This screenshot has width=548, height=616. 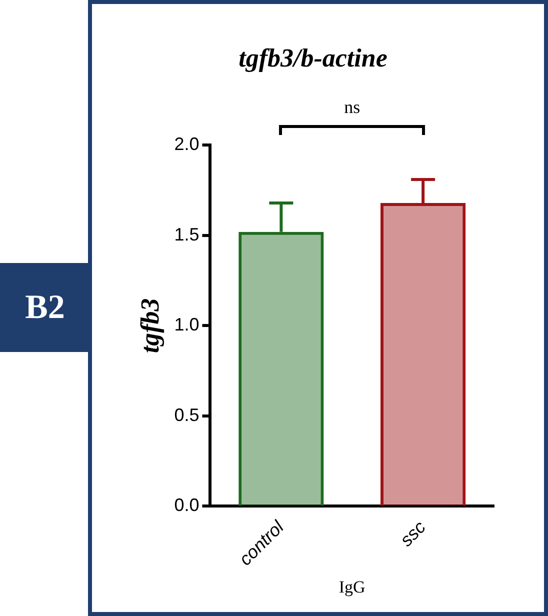 I want to click on y-tick-label: 0.0, so click(x=187, y=505).